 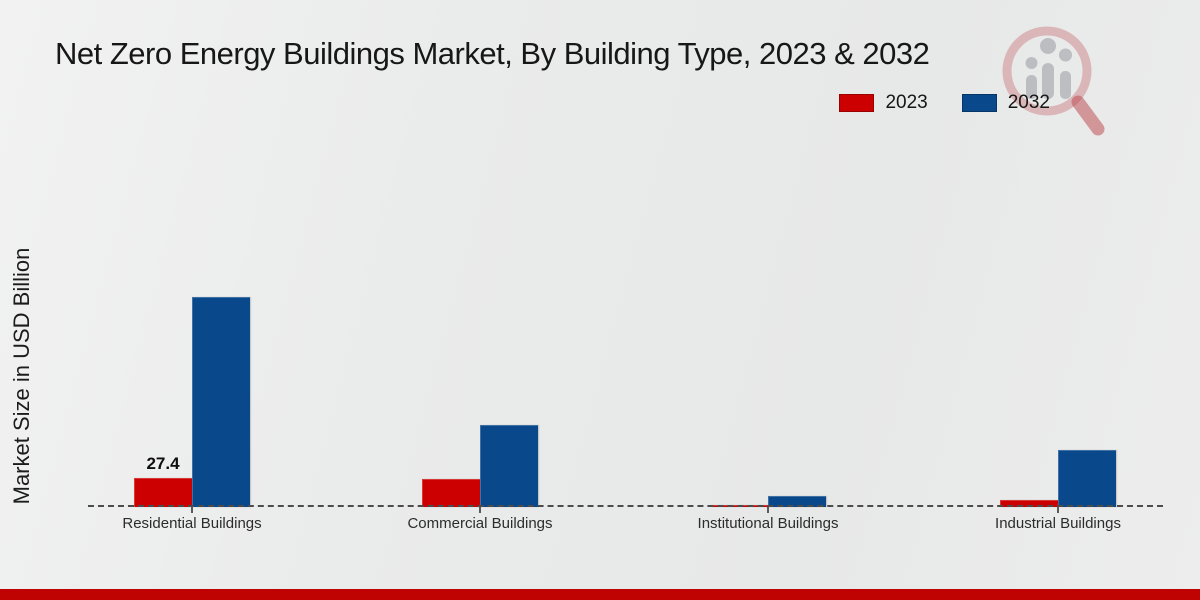 I want to click on footer-accent-bar, so click(x=600, y=594).